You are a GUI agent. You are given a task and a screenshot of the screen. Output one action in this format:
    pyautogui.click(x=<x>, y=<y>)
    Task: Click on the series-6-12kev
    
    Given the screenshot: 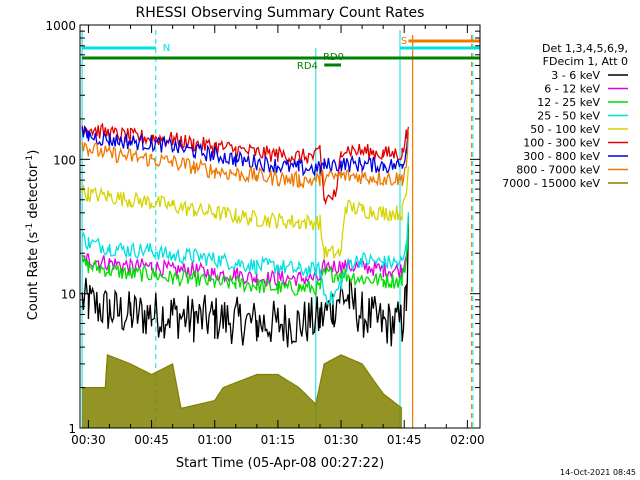 What is the action you would take?
    pyautogui.click(x=245, y=251)
    